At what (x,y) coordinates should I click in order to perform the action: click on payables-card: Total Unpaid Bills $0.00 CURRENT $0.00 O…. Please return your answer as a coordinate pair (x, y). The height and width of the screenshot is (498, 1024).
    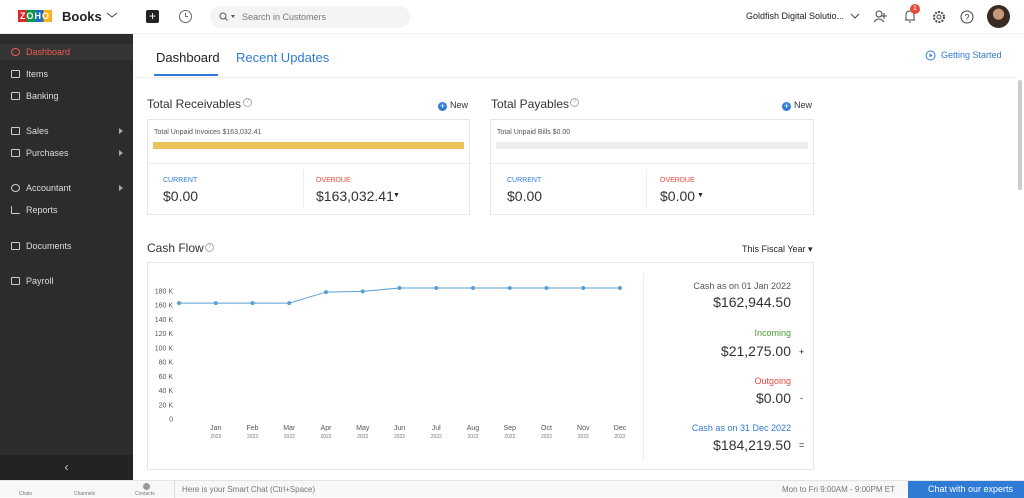
    Looking at the image, I should click on (652, 167).